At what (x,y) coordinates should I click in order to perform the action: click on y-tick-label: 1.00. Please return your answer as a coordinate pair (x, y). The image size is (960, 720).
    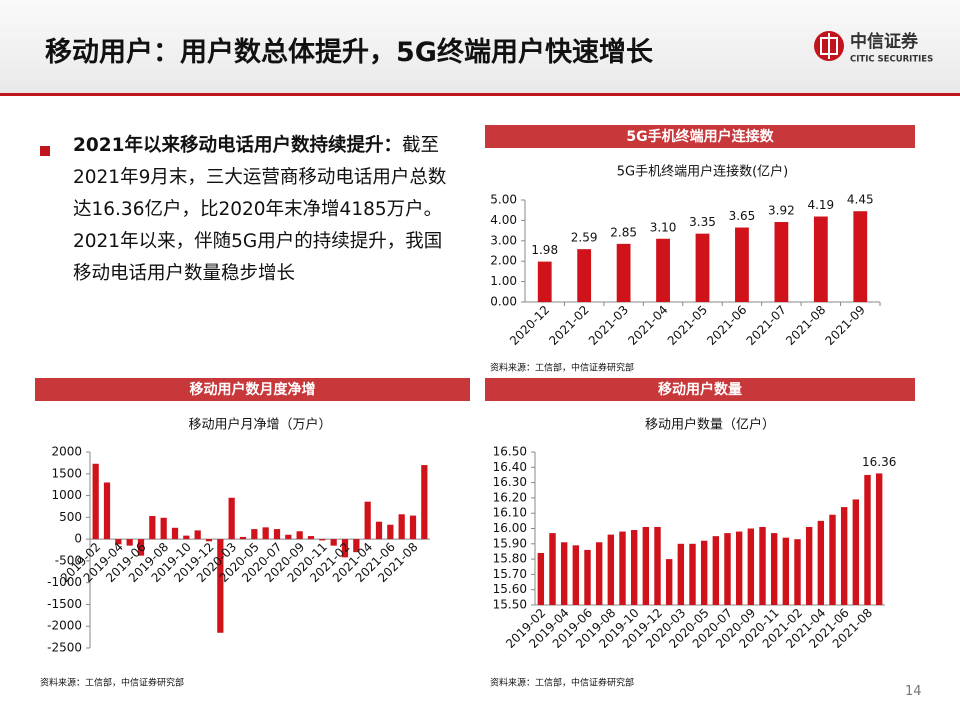
    Looking at the image, I should click on (503, 281).